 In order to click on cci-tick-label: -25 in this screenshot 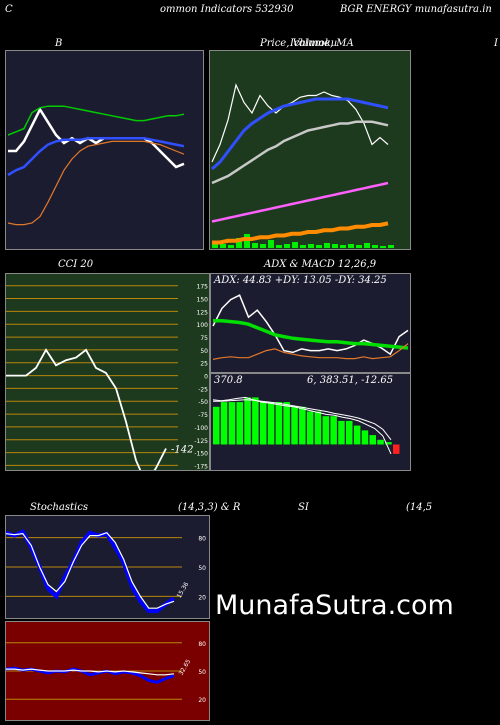, I will do `click(203, 389)`.